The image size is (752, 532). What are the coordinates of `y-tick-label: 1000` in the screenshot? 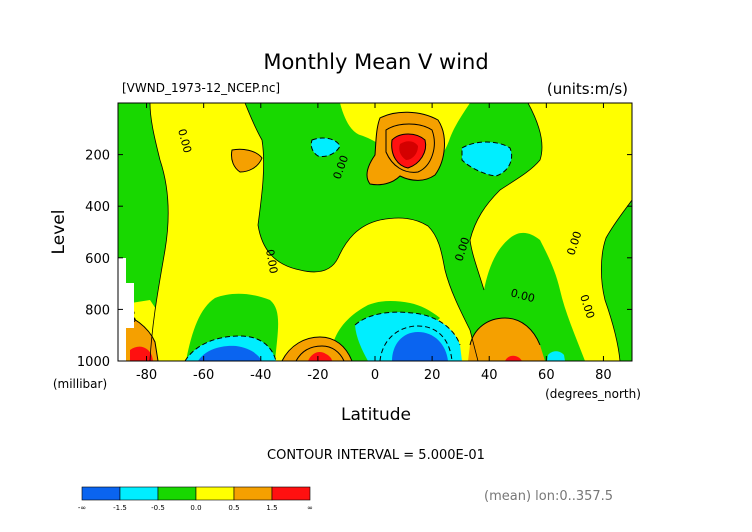 It's located at (93, 362).